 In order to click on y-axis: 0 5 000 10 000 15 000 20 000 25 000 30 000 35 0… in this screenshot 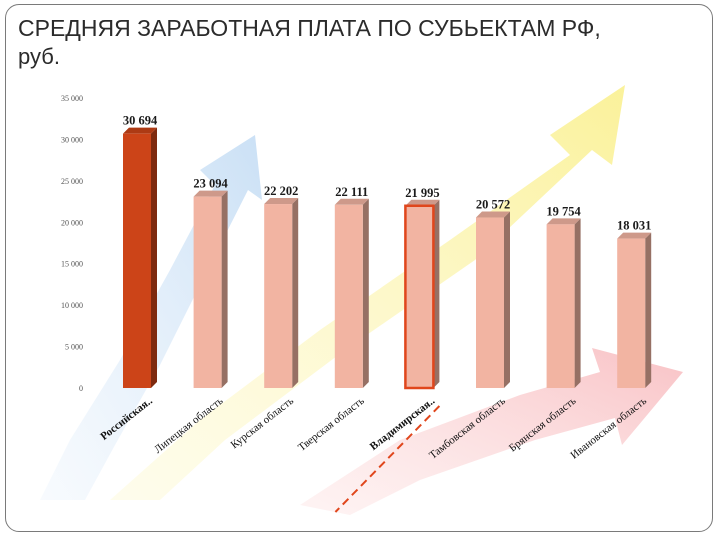, I will do `click(72, 243)`.